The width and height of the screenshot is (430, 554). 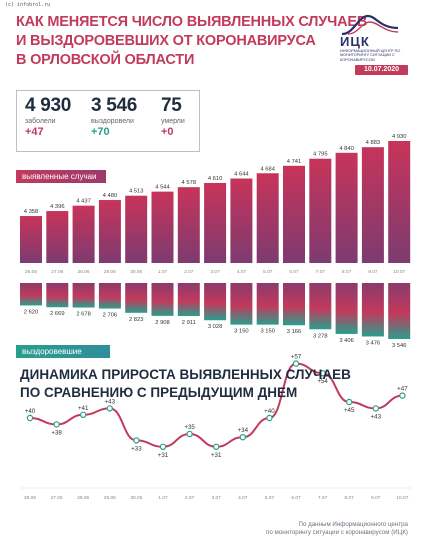 What do you see at coordinates (83, 408) in the screenshot?
I see `growth-point-label: +41` at bounding box center [83, 408].